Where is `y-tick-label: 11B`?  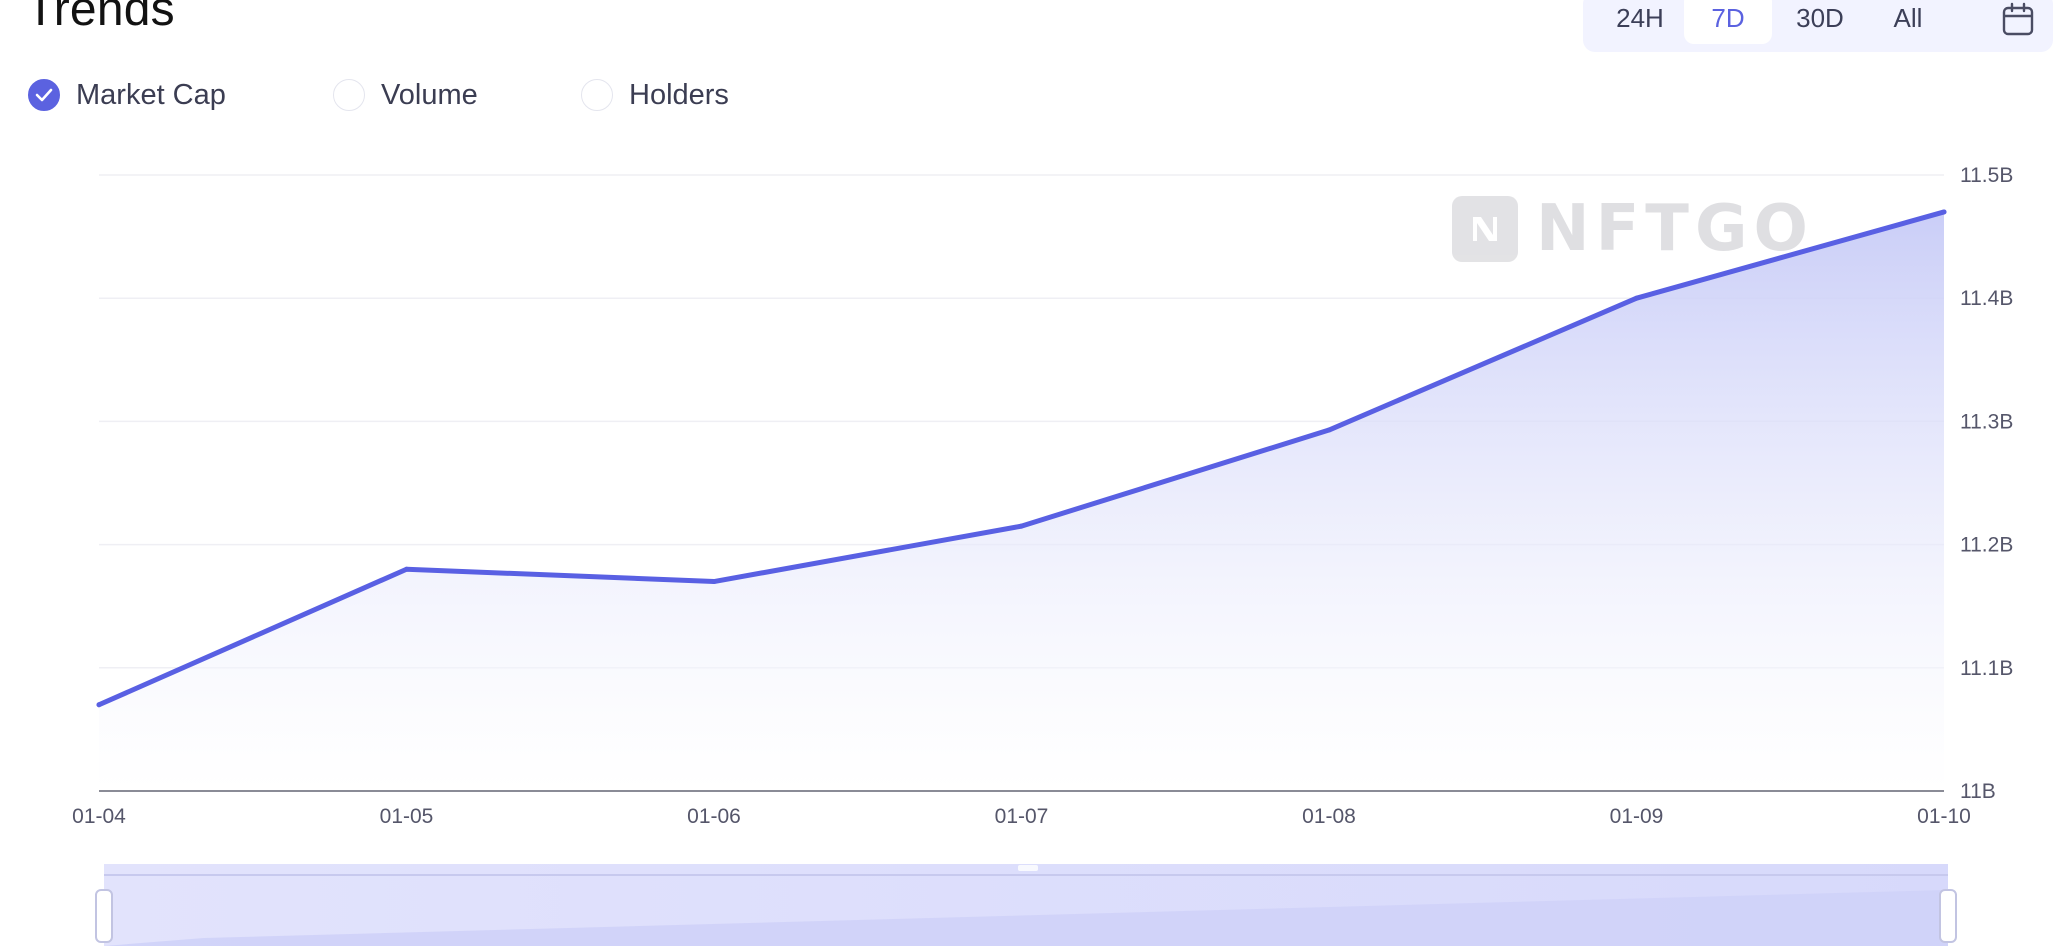 y-tick-label: 11B is located at coordinates (1978, 791).